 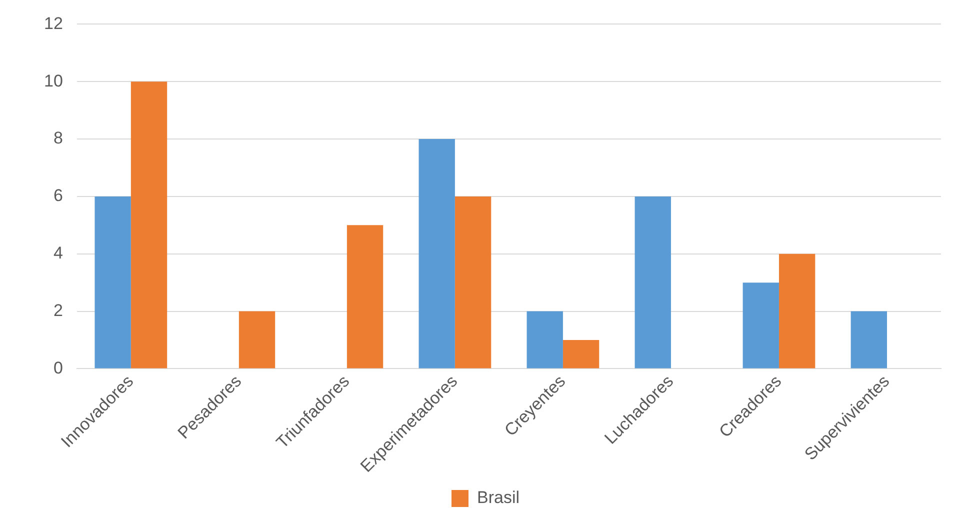 I want to click on y-tick-label: 2, so click(x=58, y=310).